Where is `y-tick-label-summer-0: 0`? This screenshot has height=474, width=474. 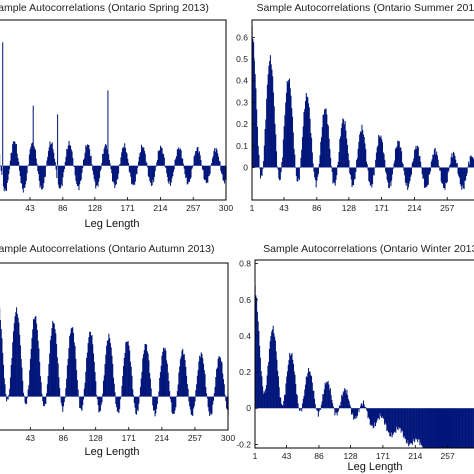
y-tick-label-summer-0: 0 is located at coordinates (245, 167).